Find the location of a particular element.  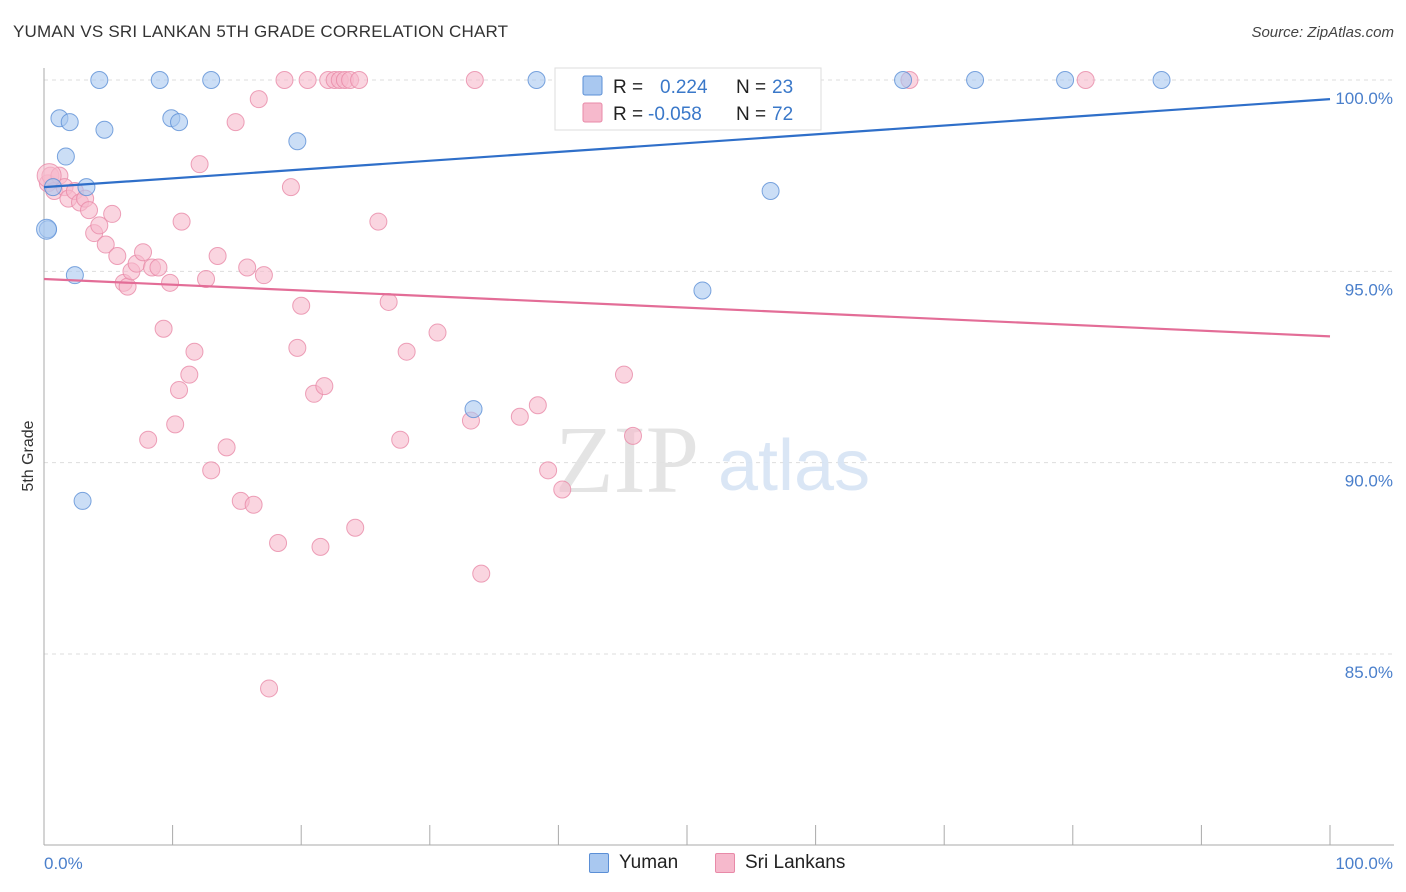

watermark-atlas: atlas is located at coordinates (794, 466).